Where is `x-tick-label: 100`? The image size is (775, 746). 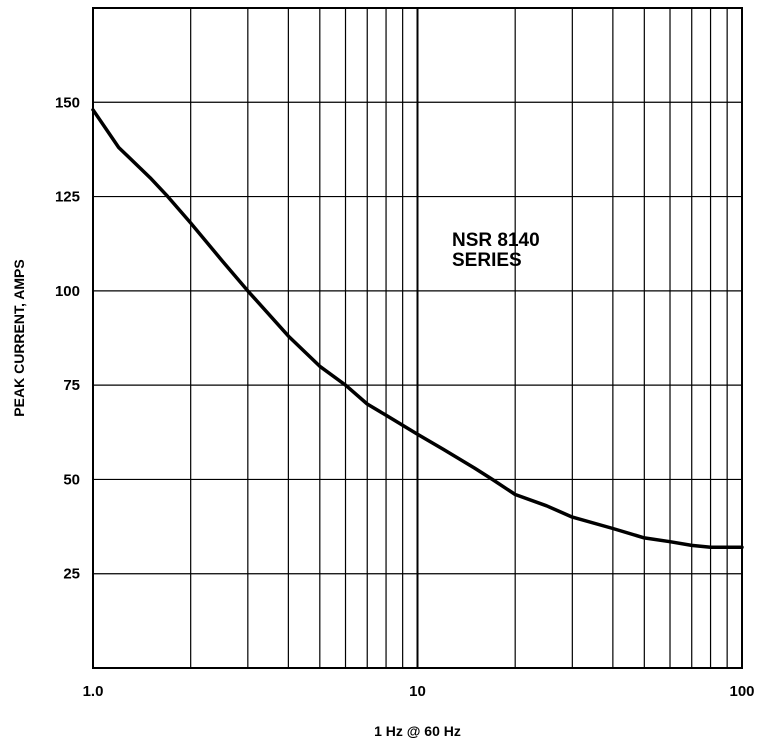 x-tick-label: 100 is located at coordinates (741, 691).